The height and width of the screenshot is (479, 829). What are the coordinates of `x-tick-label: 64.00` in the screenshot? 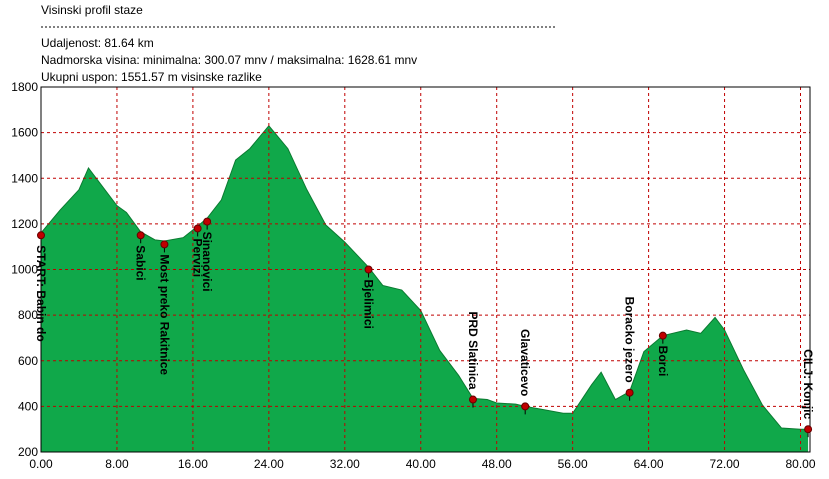 It's located at (649, 464).